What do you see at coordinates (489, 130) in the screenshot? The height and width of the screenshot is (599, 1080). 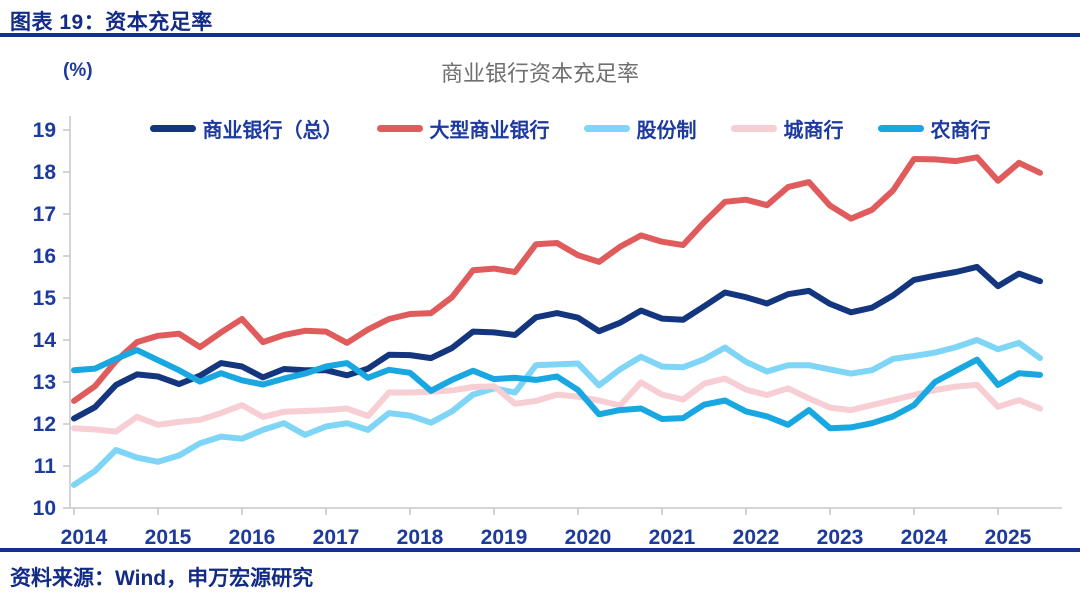 I see `legend-label: 大型商业银行` at bounding box center [489, 130].